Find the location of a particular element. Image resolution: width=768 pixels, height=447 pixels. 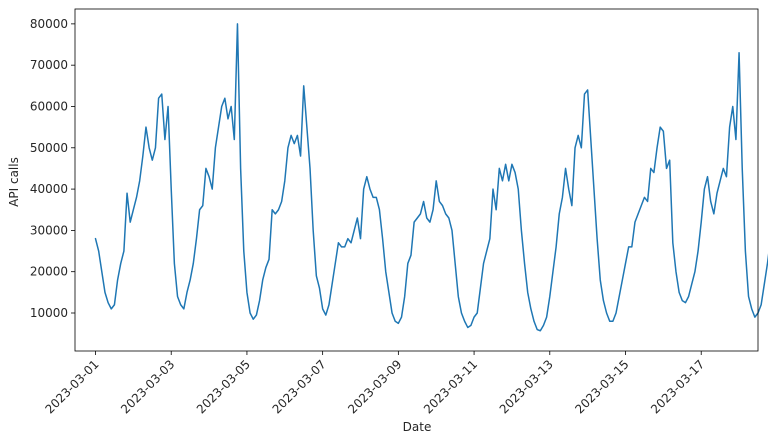

x-tick-label: 2023-03-03 is located at coordinates (147, 386).